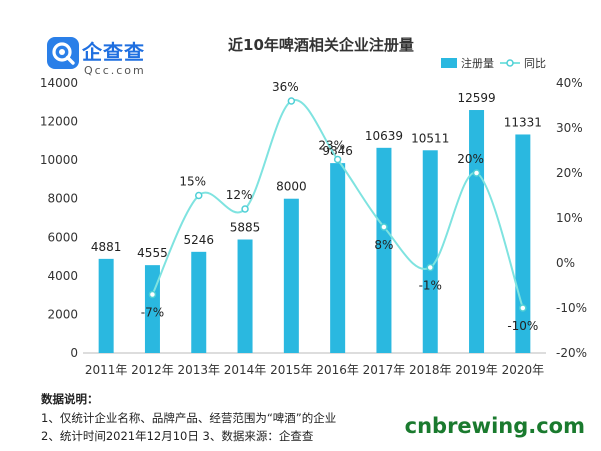 This screenshot has width=601, height=451. Describe the element at coordinates (535, 63) in the screenshot. I see `legend-line-label: 同比` at that location.